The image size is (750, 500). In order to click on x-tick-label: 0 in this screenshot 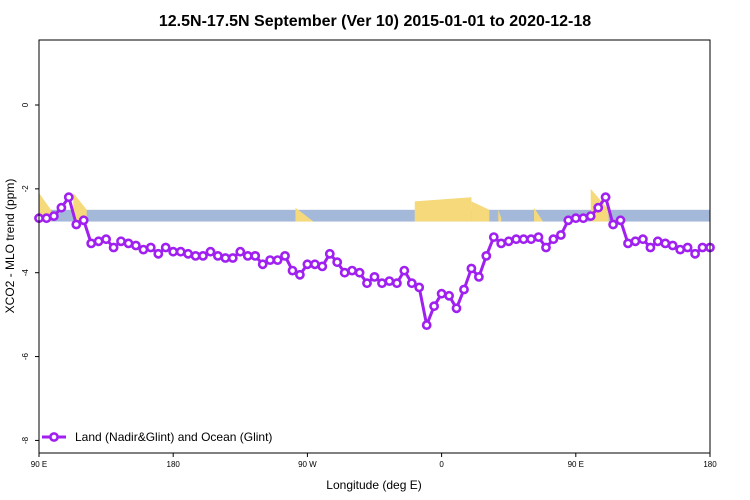, I will do `click(441, 464)`.